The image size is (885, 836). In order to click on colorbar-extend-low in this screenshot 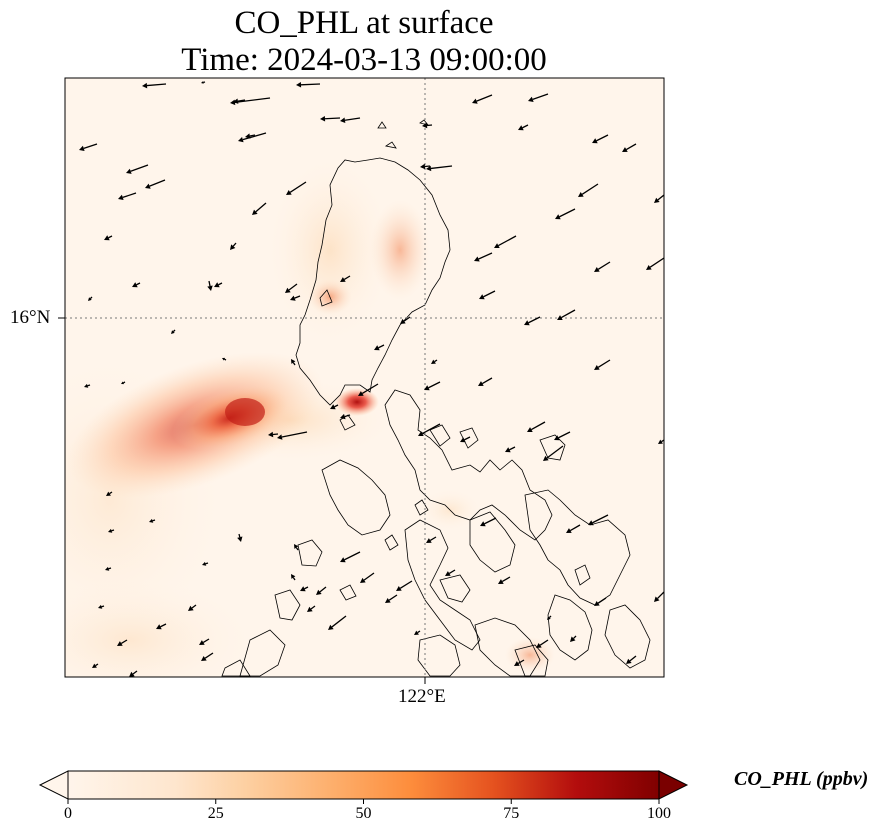, I will do `click(53, 785)`.